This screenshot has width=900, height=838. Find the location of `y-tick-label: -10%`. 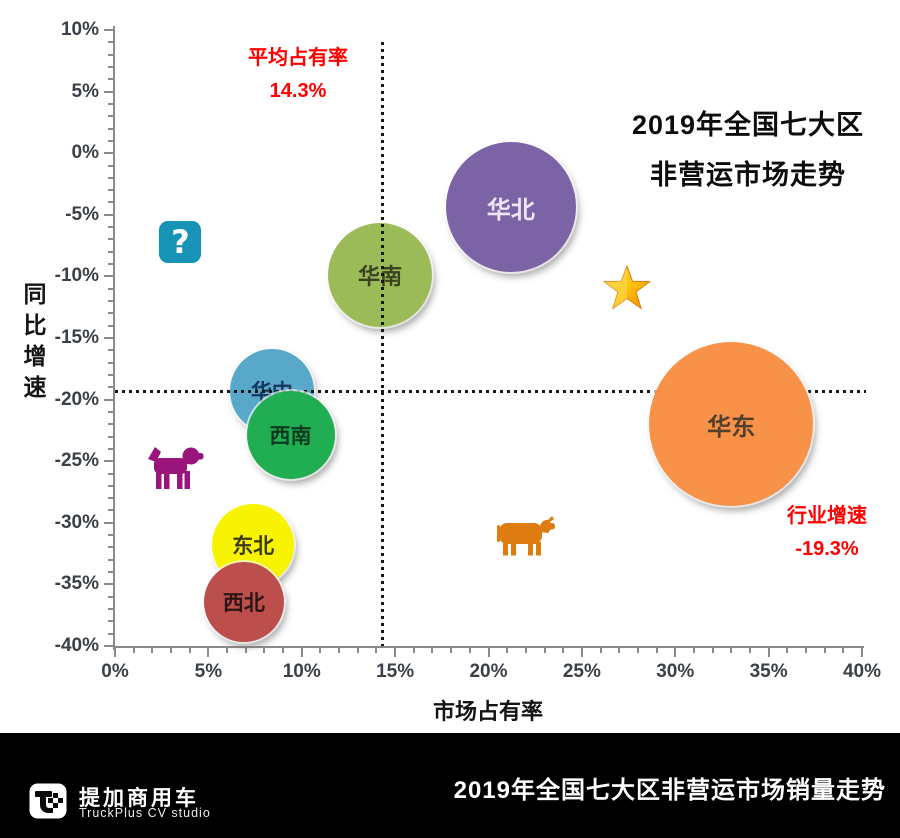

y-tick-label: -10% is located at coordinates (76, 276).